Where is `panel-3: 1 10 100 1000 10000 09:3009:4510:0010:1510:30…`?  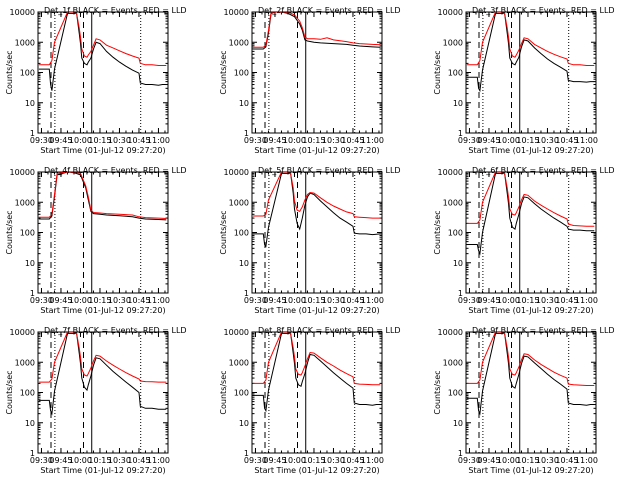
panel-3: 1 10 100 1000 10000 09:3009:4510:0010:1510:30… is located at coordinates (524, 80).